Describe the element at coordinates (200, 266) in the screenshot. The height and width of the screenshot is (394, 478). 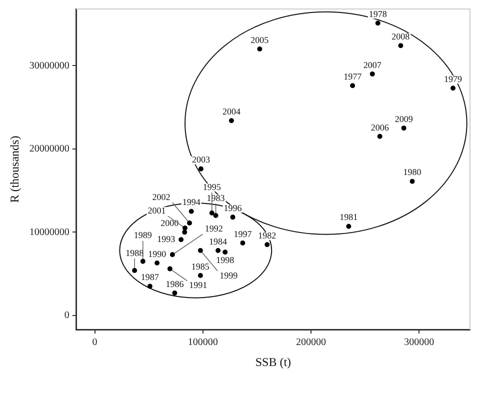
I see `annotation: 1985` at that location.